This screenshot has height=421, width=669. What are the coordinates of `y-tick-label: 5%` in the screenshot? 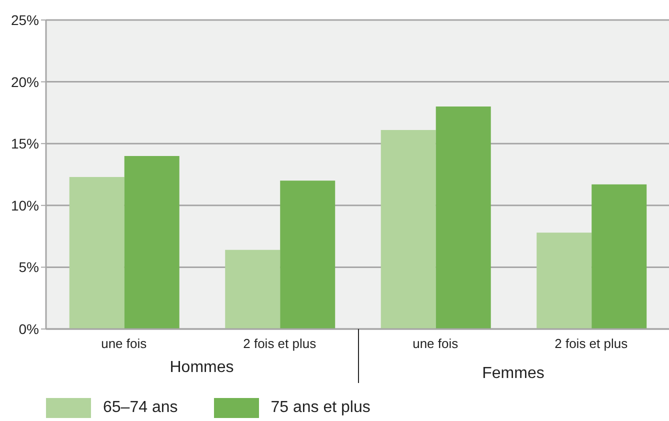 It's located at (28, 267).